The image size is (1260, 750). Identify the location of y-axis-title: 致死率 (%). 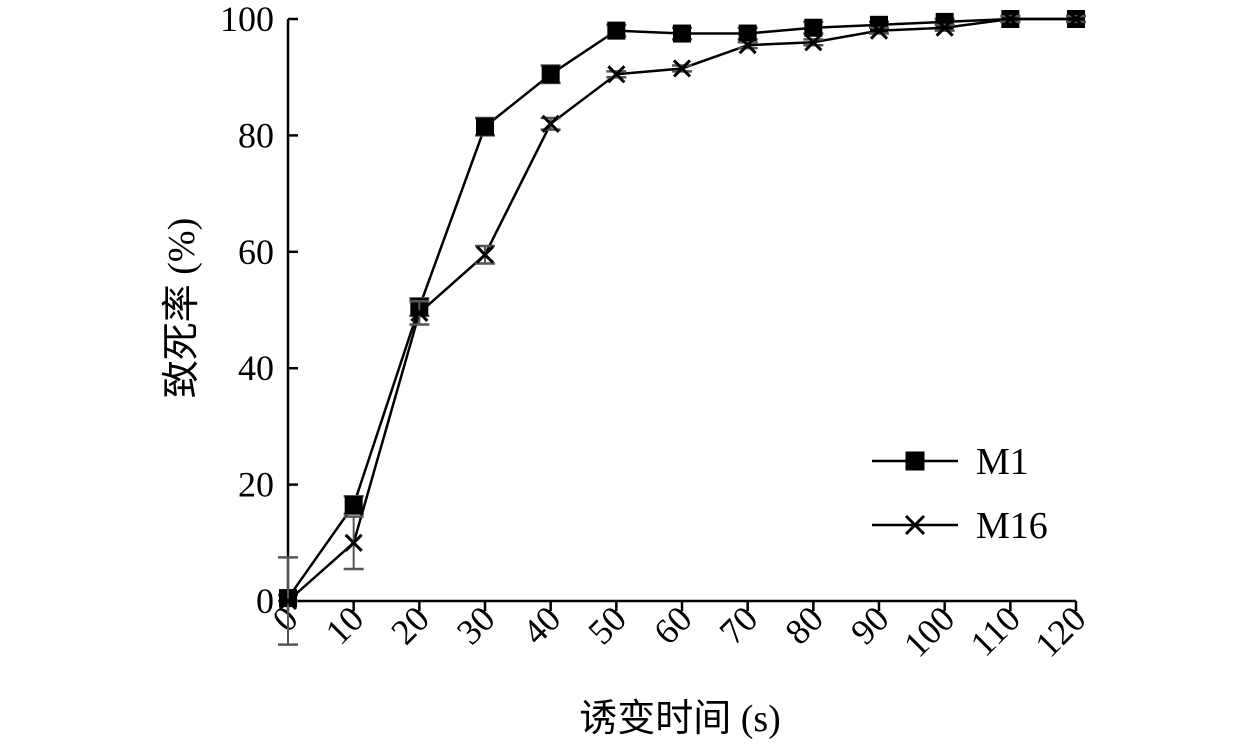
(182, 308).